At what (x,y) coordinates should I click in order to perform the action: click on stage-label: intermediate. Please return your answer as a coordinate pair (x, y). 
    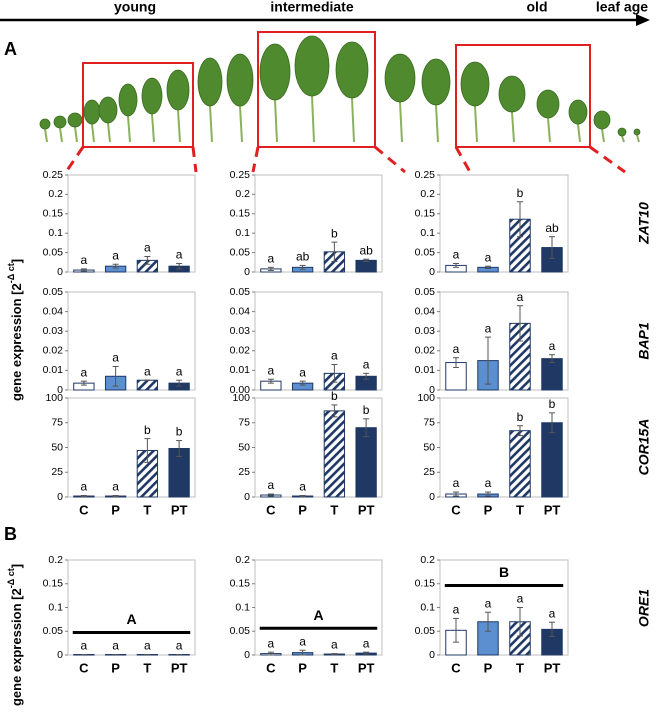
    Looking at the image, I should click on (311, 7).